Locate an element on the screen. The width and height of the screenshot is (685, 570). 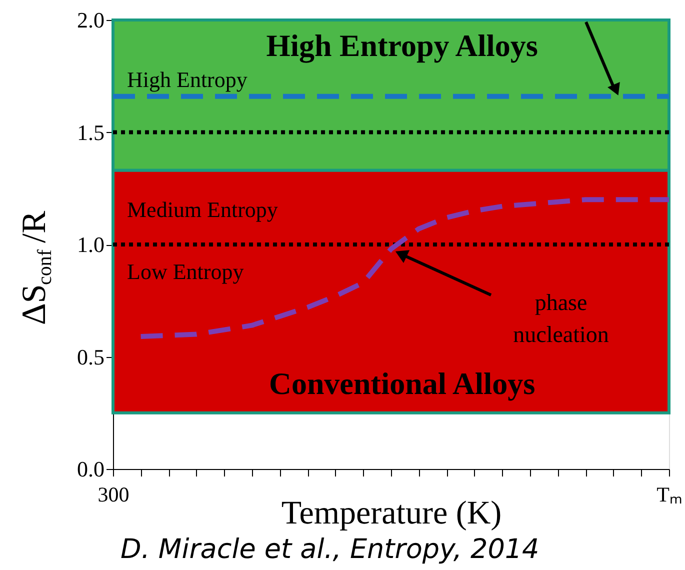
annotation: High Entropy is located at coordinates (187, 79).